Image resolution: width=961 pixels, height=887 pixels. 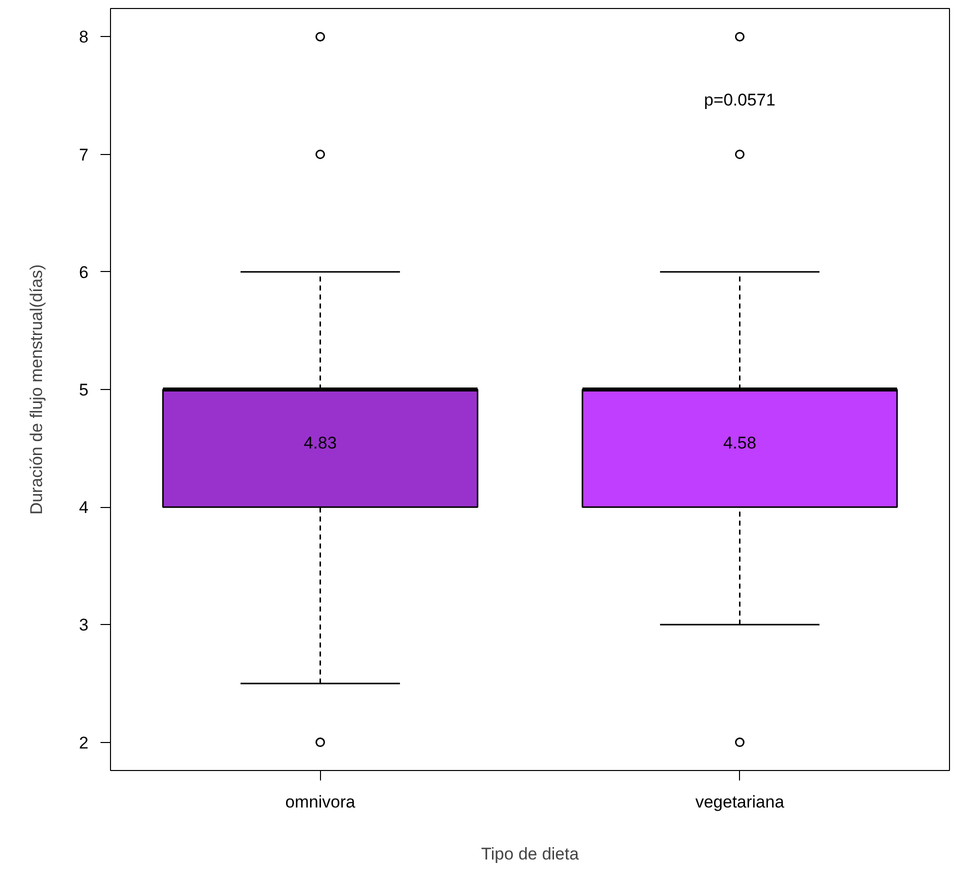 What do you see at coordinates (36, 389) in the screenshot?
I see `y-axis-title: Duración de flujo menstrual(días)` at bounding box center [36, 389].